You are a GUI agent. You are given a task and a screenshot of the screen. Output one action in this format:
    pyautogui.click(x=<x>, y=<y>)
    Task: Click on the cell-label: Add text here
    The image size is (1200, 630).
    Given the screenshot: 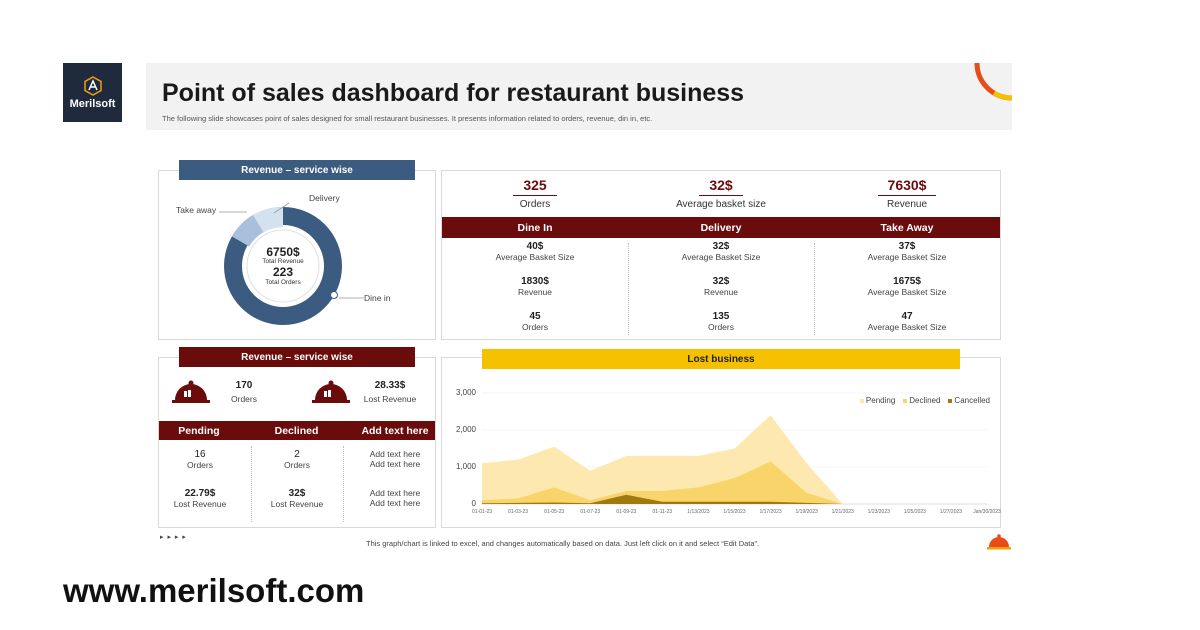 What is the action you would take?
    pyautogui.click(x=395, y=464)
    